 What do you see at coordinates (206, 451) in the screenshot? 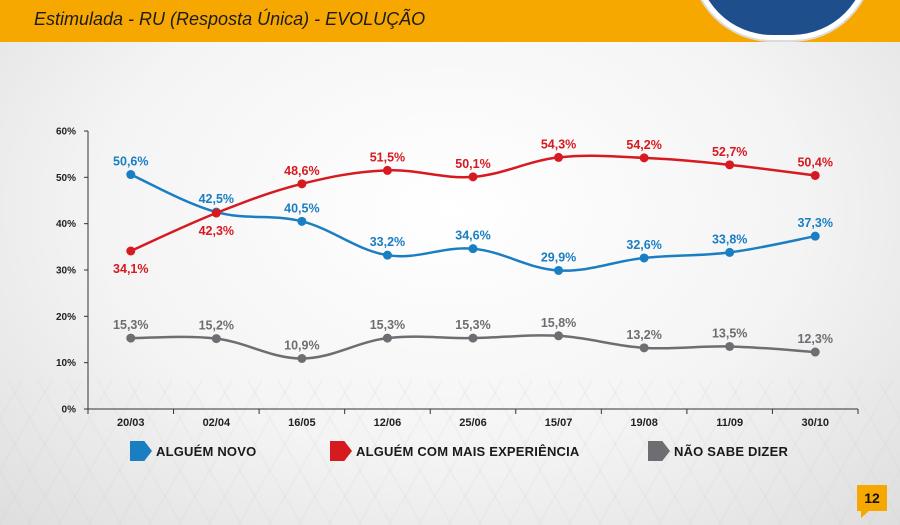
I see `legend-label: ALGUÉM NOVO` at bounding box center [206, 451].